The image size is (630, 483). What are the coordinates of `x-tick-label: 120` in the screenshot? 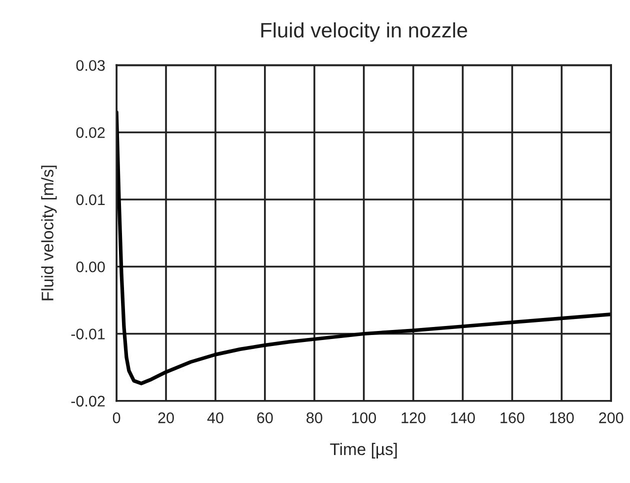 It's located at (414, 418).